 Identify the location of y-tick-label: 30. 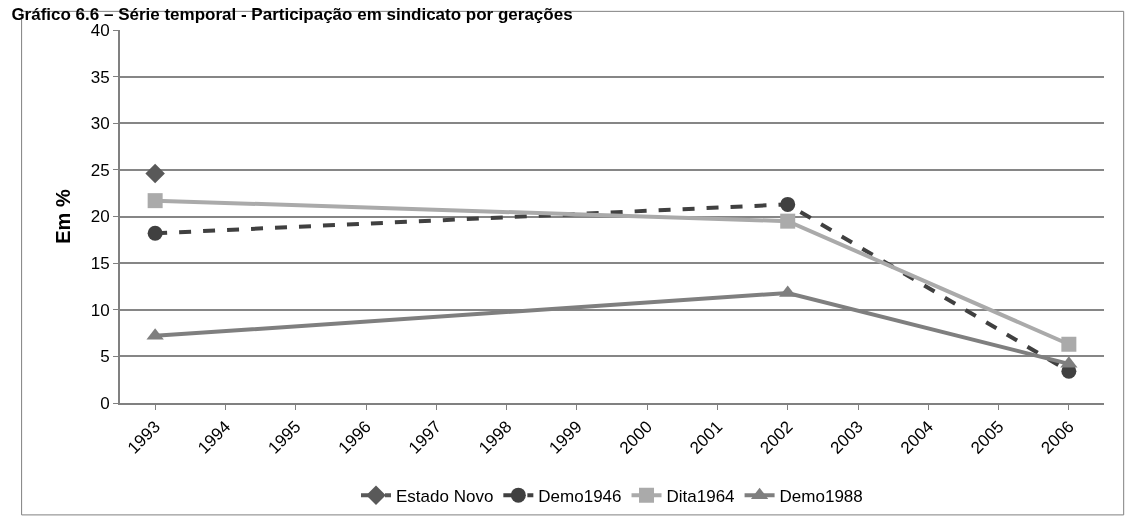
(100, 124).